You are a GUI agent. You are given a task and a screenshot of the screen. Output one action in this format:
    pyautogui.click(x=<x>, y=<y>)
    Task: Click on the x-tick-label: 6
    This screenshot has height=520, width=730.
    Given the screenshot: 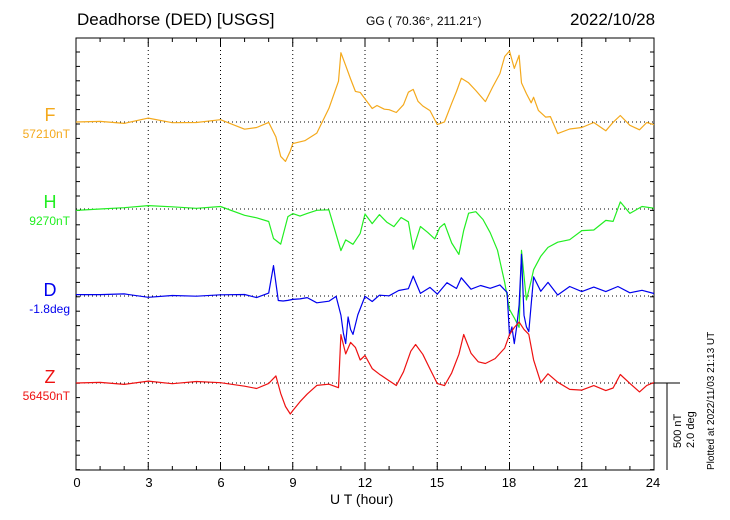 What is the action you would take?
    pyautogui.click(x=221, y=482)
    